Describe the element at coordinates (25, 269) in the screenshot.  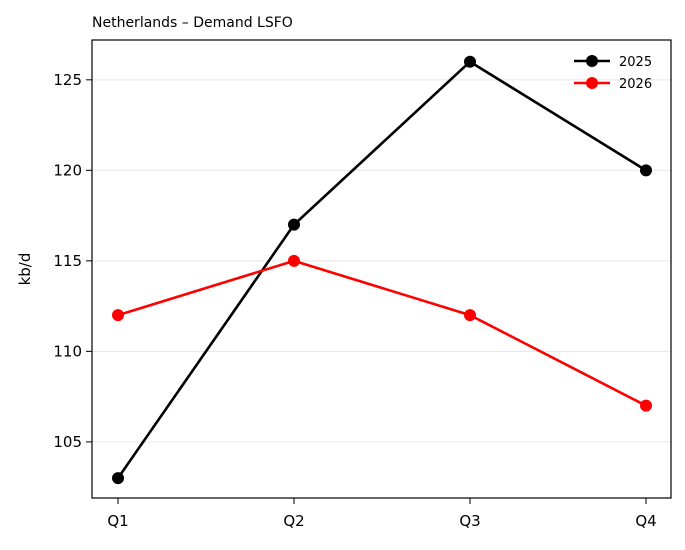
I see `y-axis-label: kb/d` at that location.